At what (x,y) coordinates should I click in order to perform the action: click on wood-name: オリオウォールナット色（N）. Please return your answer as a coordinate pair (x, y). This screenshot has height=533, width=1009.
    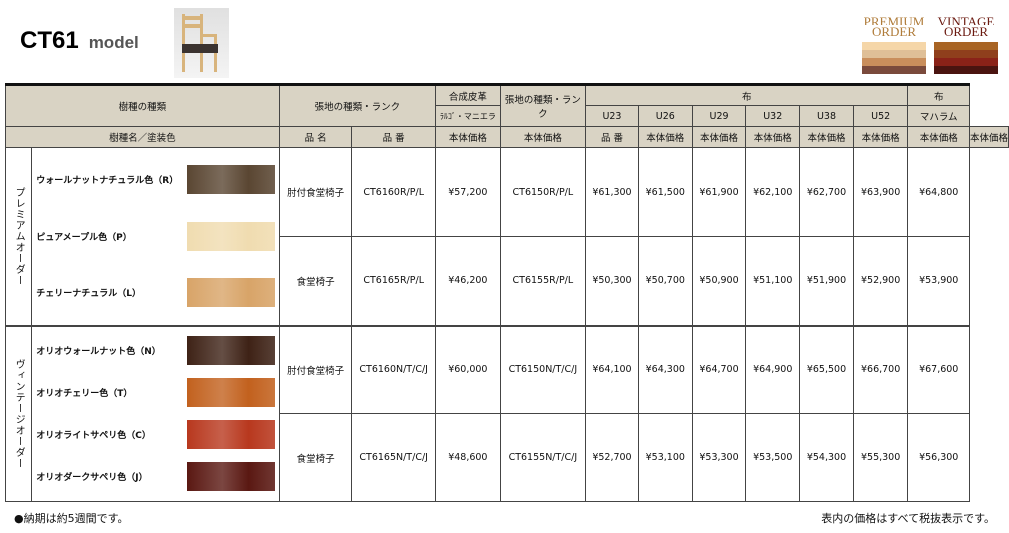
    Looking at the image, I should click on (98, 352).